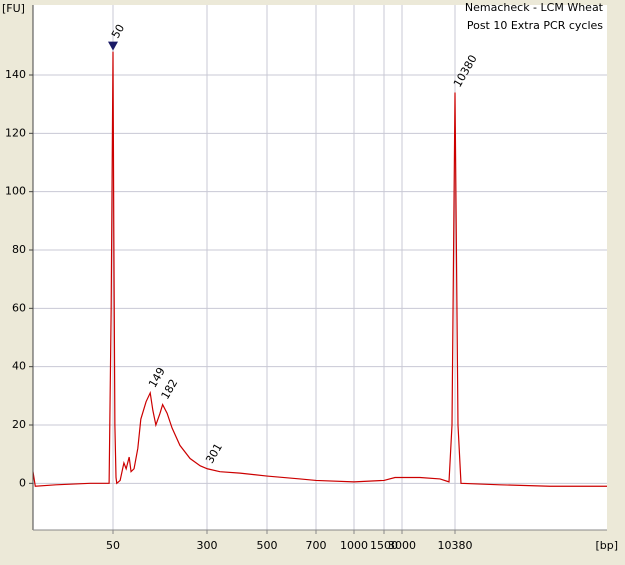  What do you see at coordinates (15, 191) in the screenshot?
I see `y-tick-label: 100` at bounding box center [15, 191].